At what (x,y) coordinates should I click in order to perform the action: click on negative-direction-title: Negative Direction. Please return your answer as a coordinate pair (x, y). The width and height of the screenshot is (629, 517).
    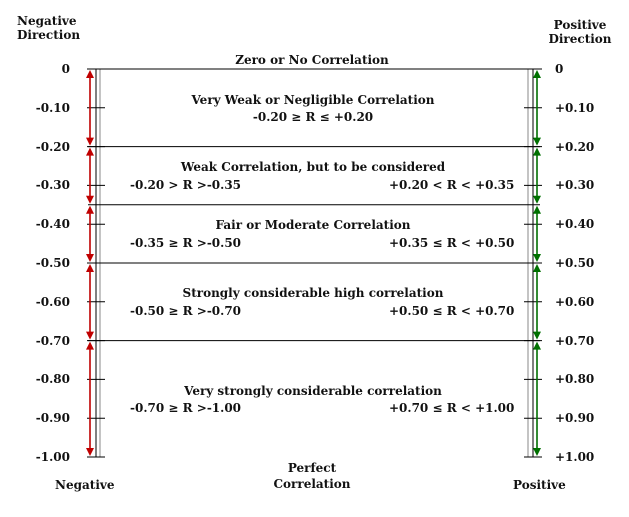
    Looking at the image, I should click on (48, 28).